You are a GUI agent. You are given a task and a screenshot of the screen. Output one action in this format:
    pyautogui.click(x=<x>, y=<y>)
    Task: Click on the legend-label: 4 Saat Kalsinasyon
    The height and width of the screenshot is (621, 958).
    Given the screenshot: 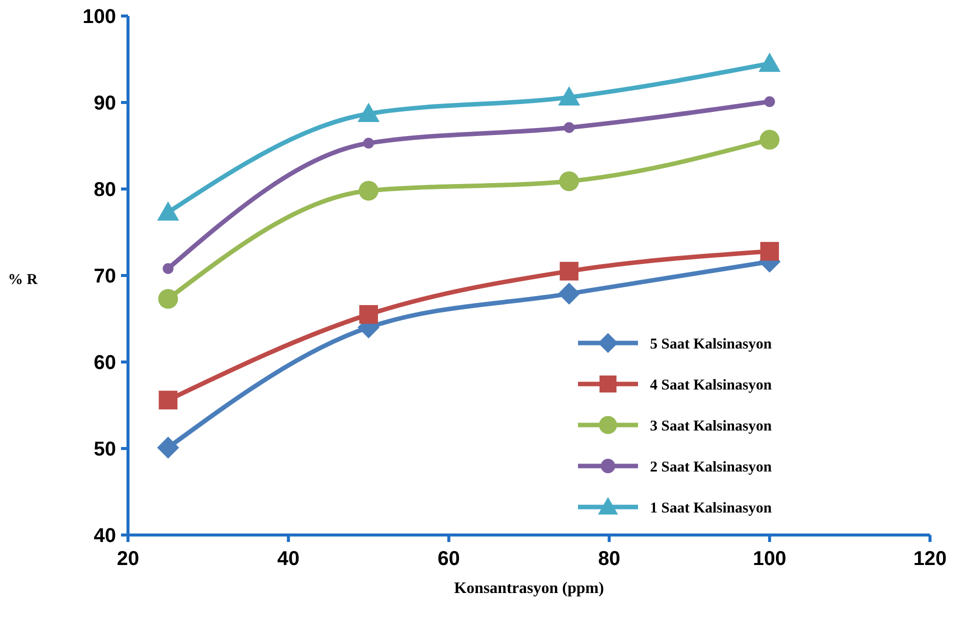 What is the action you would take?
    pyautogui.click(x=711, y=385)
    